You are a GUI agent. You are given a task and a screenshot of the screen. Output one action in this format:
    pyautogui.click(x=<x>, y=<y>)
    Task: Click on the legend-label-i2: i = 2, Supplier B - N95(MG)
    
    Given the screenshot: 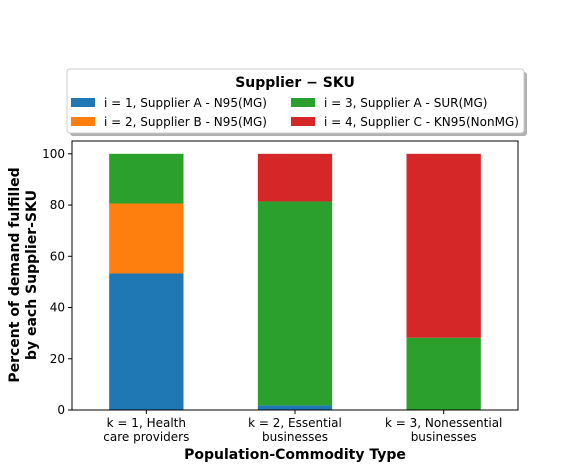 What is the action you would take?
    pyautogui.click(x=185, y=122)
    